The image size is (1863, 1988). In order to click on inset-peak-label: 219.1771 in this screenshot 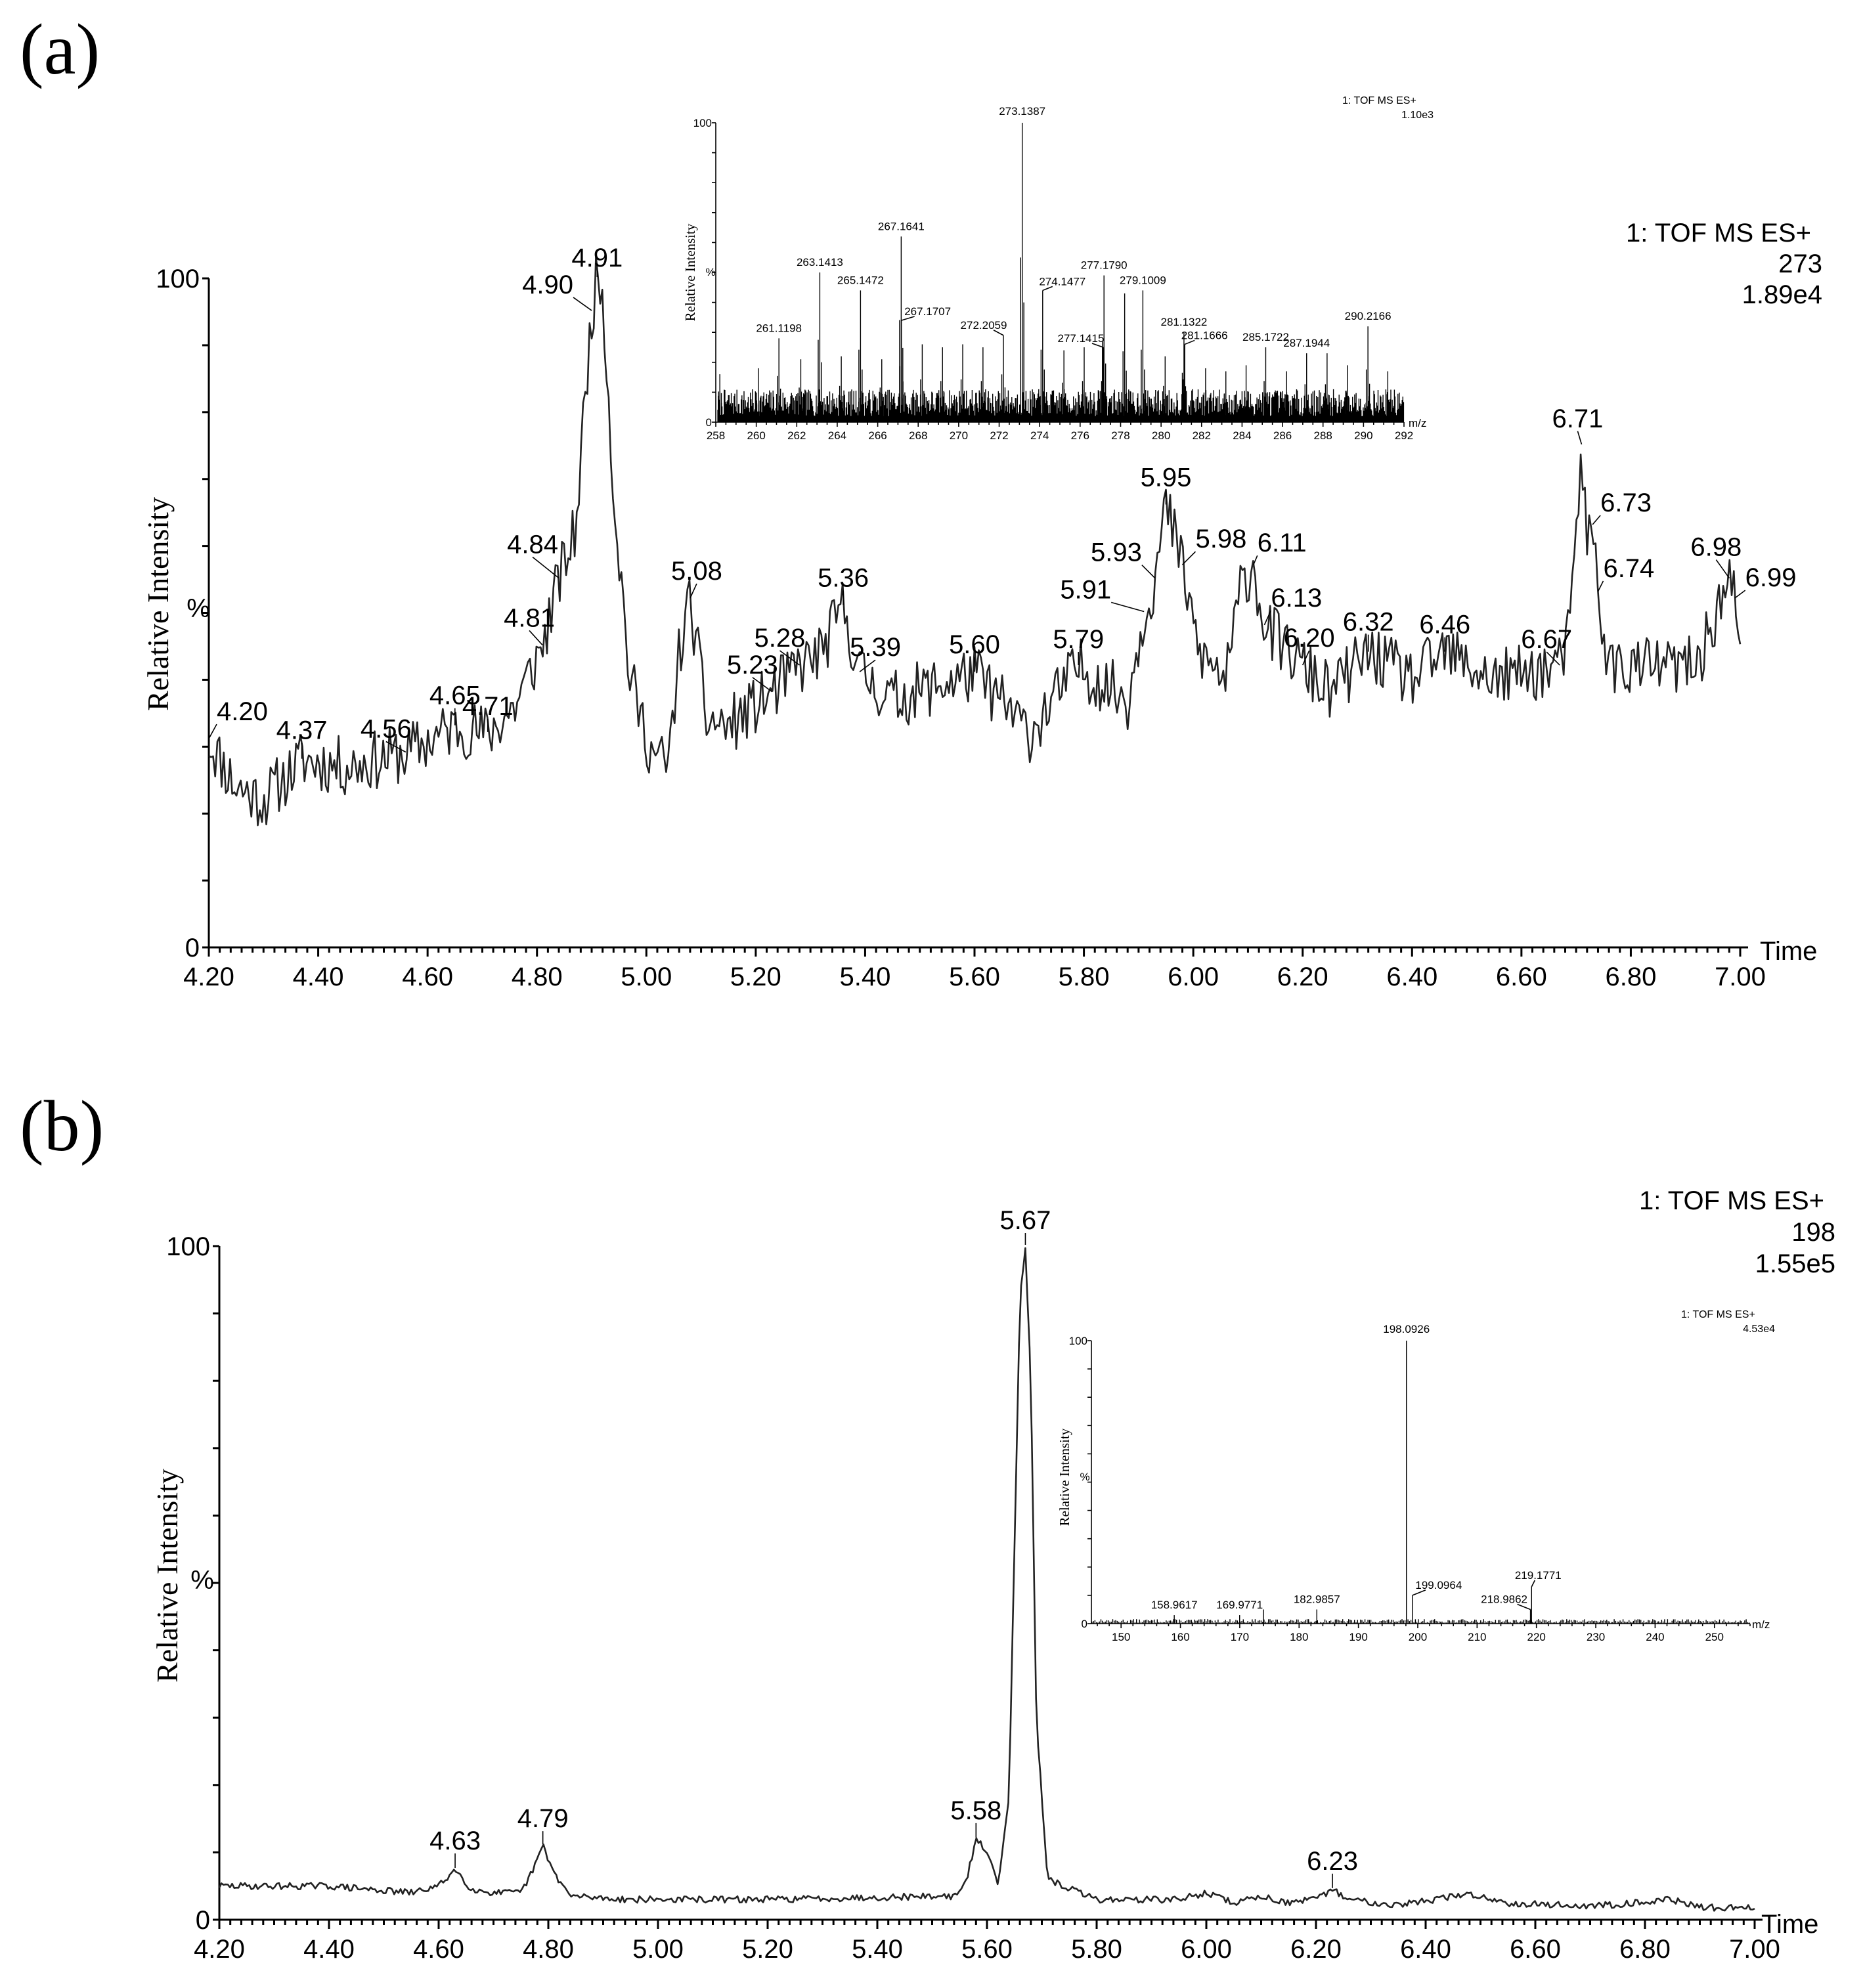, I will do `click(1538, 1575)`.